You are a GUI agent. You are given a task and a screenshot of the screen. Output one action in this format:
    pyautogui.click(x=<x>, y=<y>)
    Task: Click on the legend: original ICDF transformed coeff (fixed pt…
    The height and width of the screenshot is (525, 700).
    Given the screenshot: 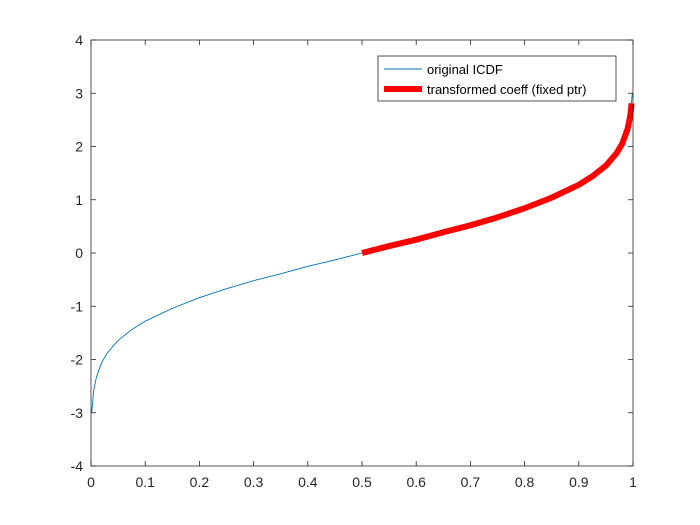 What is the action you would take?
    pyautogui.click(x=497, y=78)
    